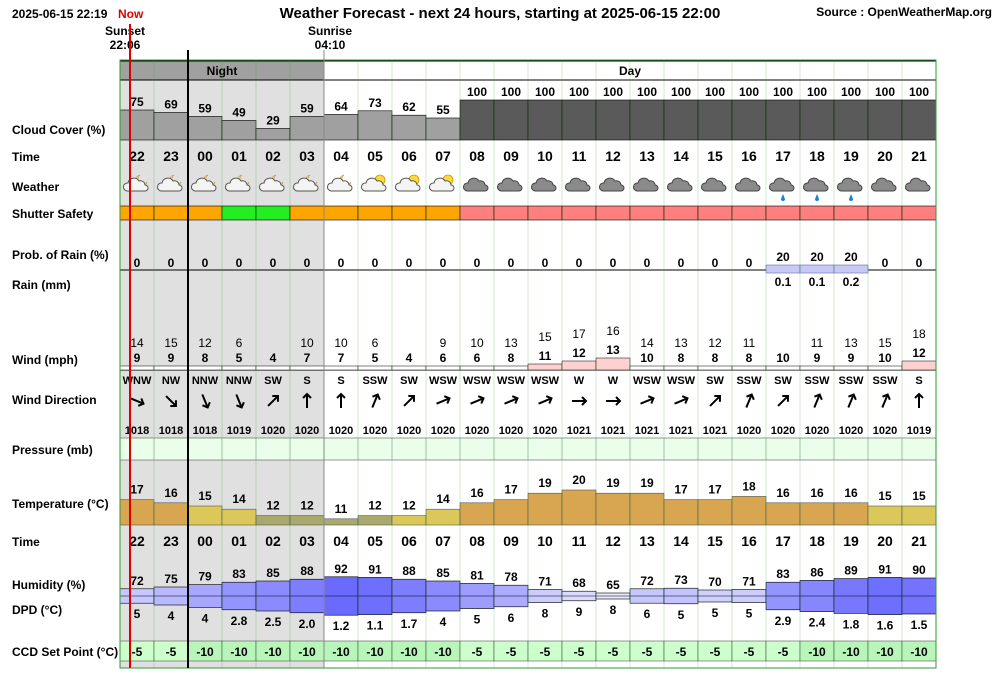 This screenshot has height=680, width=1000. What do you see at coordinates (375, 156) in the screenshot?
I see `time-label: 05` at bounding box center [375, 156].